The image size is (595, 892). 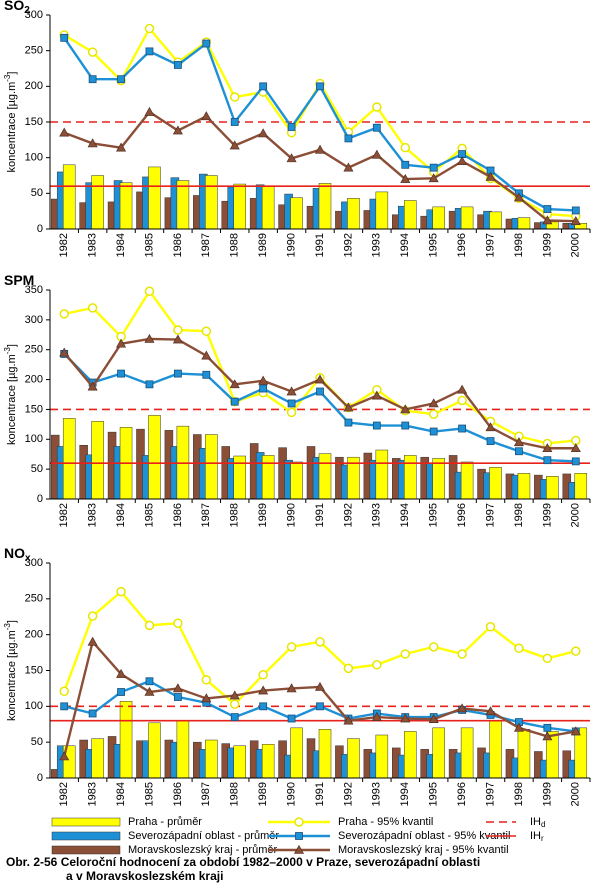 I want to click on legend-label-subscript: r, so click(x=542, y=838).